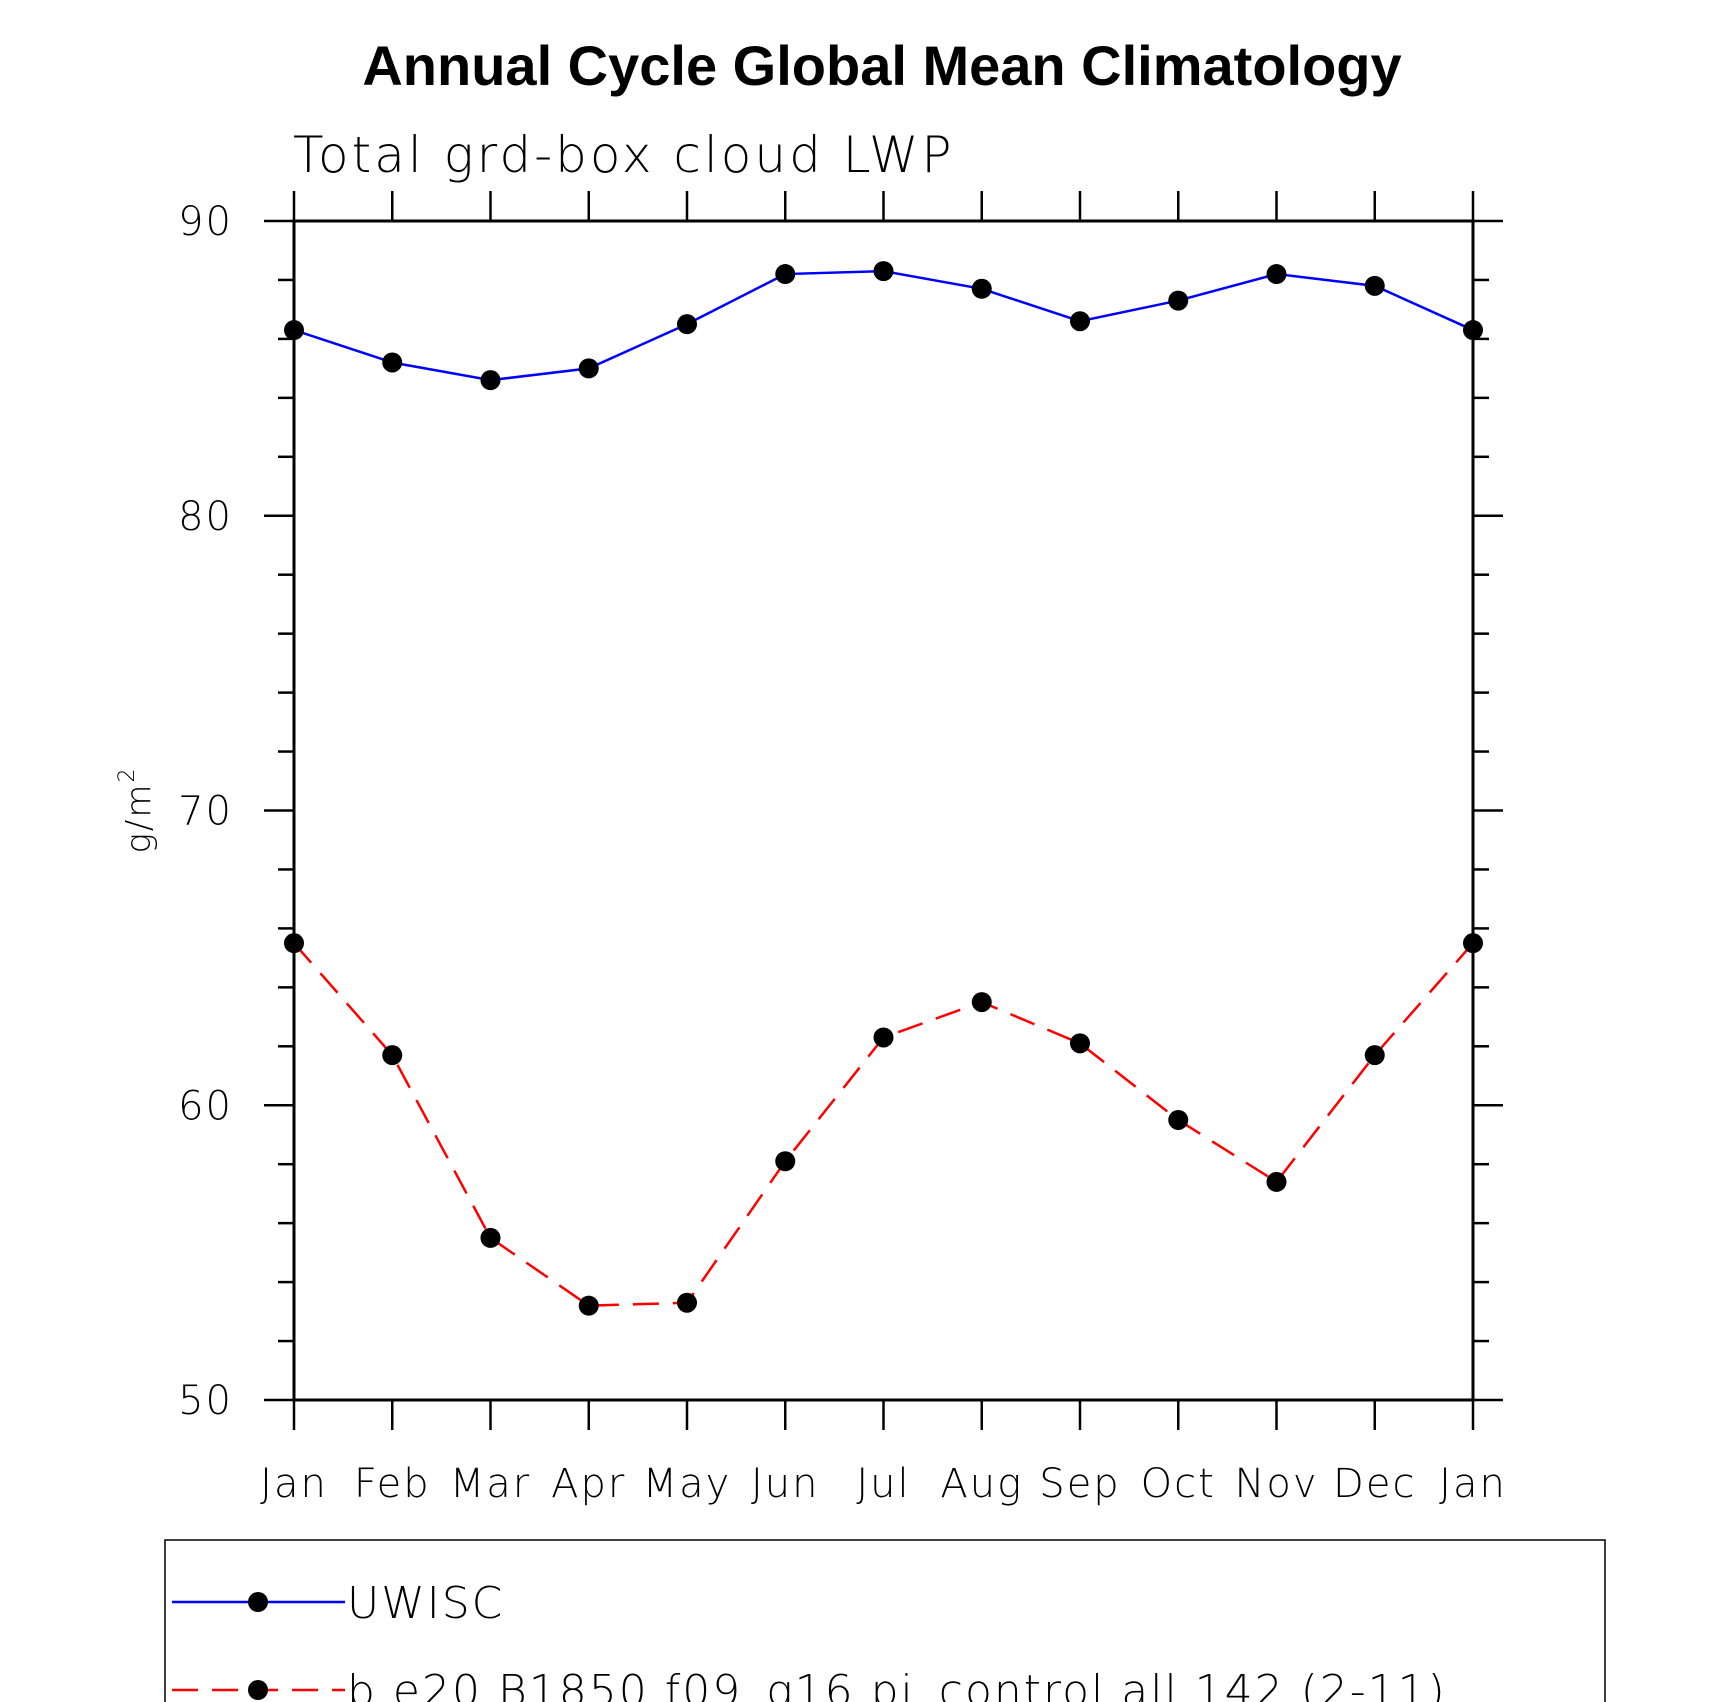 The height and width of the screenshot is (1702, 1710). I want to click on y-tick-label: 90, so click(205, 222).